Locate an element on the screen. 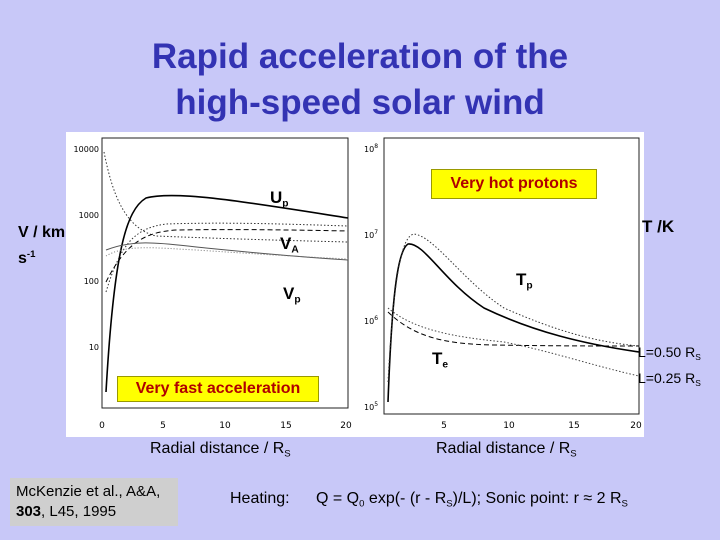 The image size is (720, 540). left-ytick-1: 10000 is located at coordinates (86, 149).